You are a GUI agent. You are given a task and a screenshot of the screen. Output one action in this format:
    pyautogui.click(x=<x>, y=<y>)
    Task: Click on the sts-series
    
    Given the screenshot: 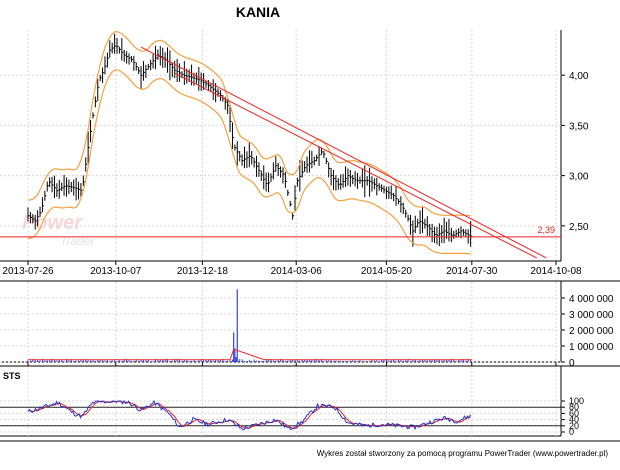 What is the action you would take?
    pyautogui.click(x=249, y=415)
    